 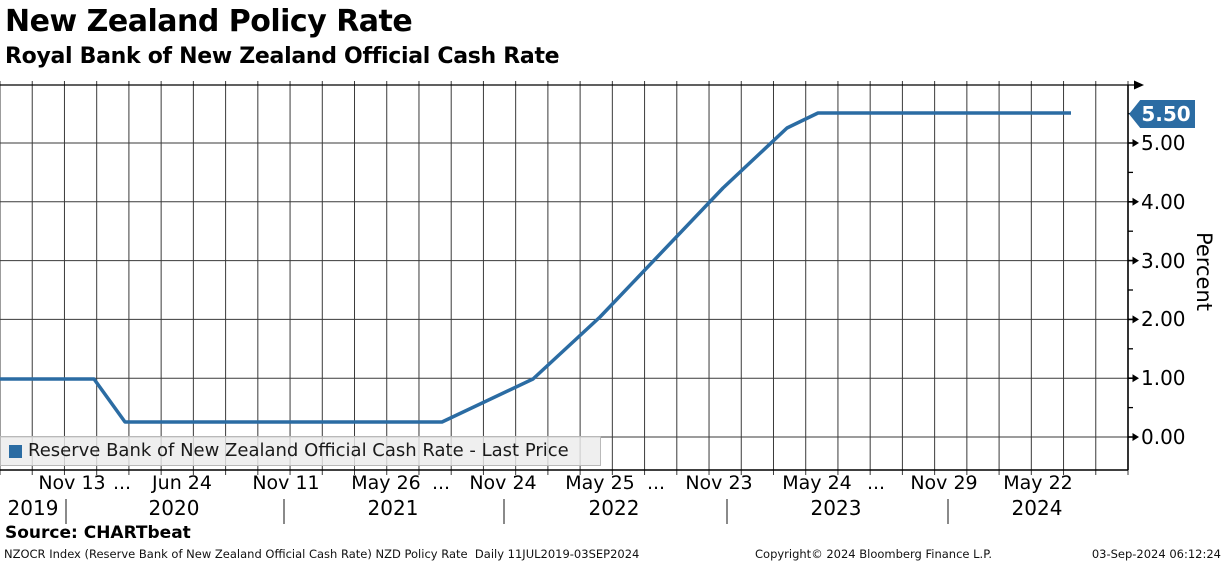 I want to click on x-axis-year-label: 2021, so click(x=393, y=508).